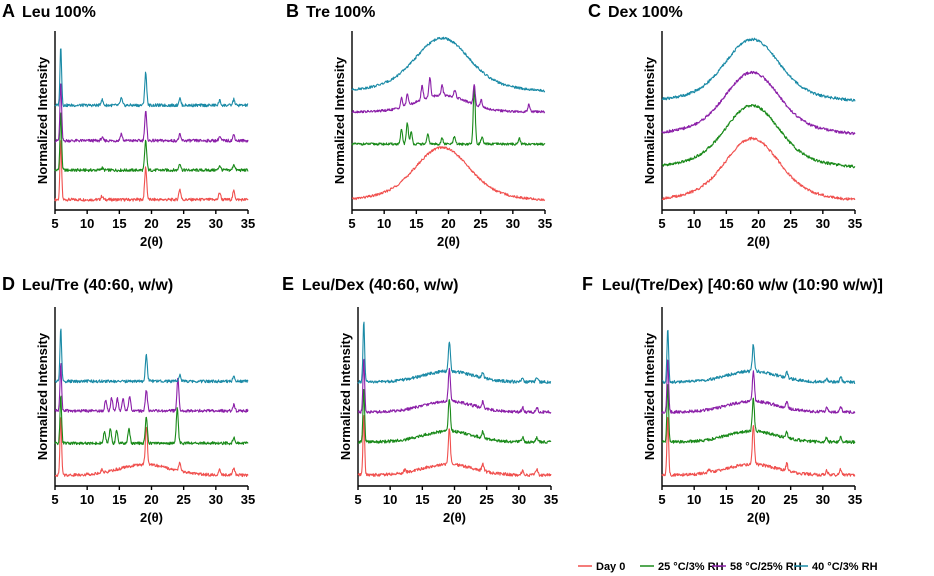 The height and width of the screenshot is (576, 934). I want to click on legend-label: 25 °C/3% RH, so click(691, 567).